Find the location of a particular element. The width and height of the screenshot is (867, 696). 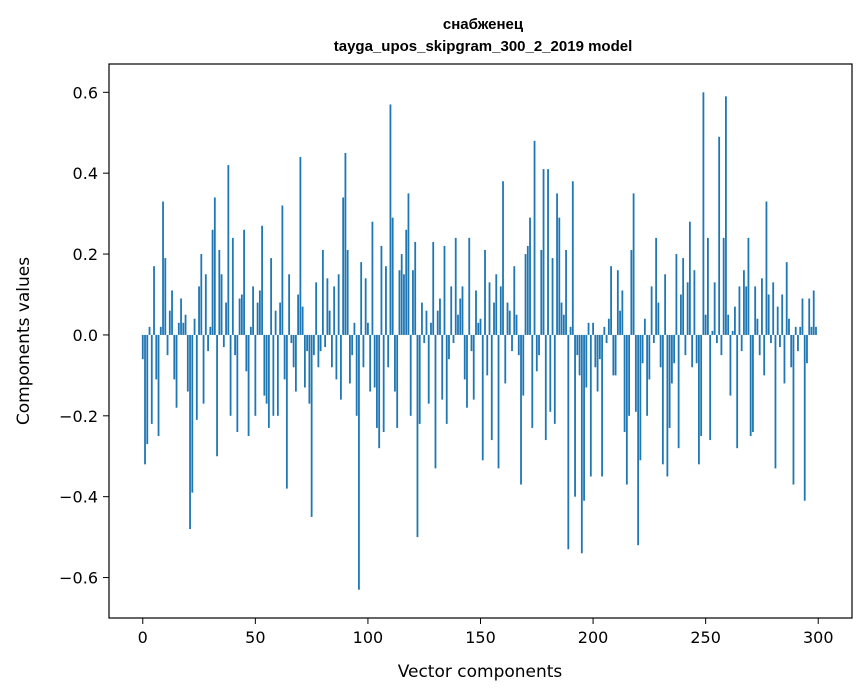

y-tick-label: −0.4 is located at coordinates (78, 497).